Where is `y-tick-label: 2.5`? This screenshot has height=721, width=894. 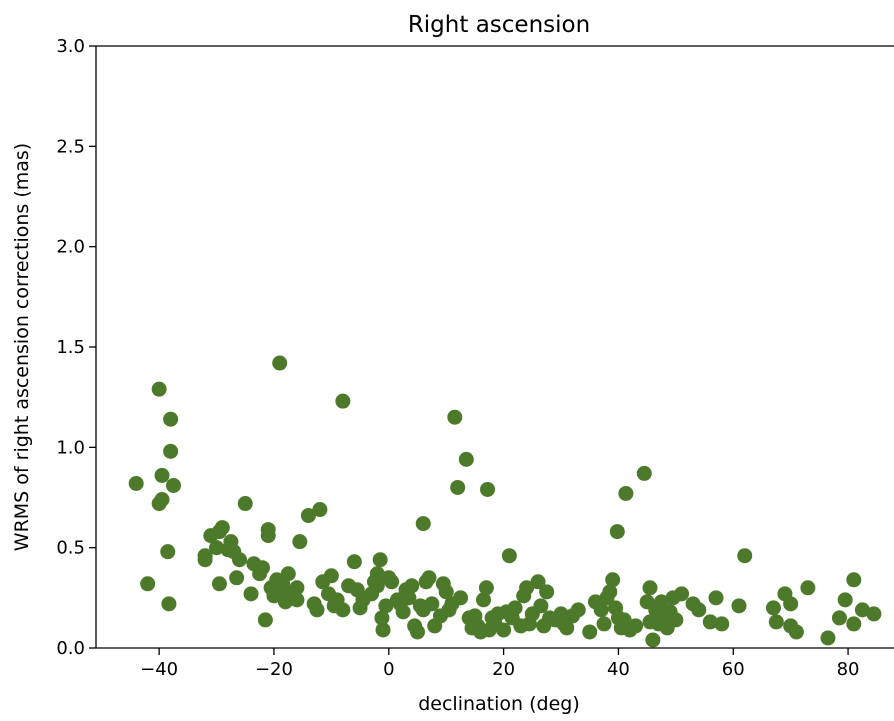 y-tick-label: 2.5 is located at coordinates (70, 146).